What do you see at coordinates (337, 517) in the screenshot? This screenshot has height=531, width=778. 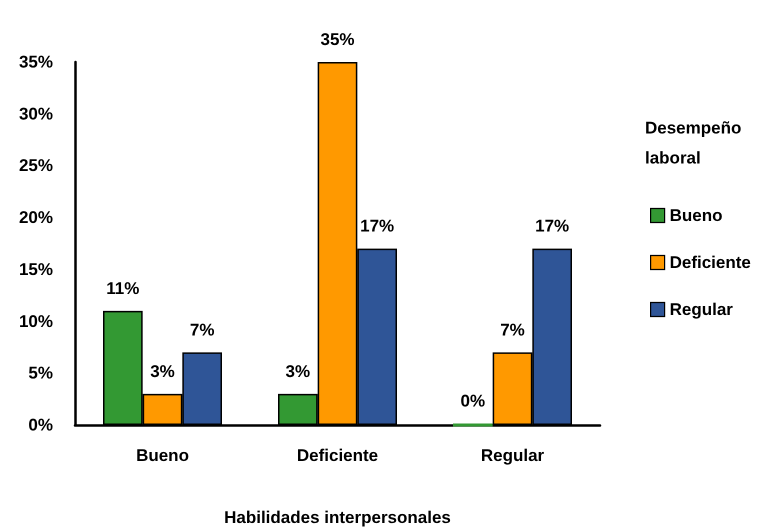 I see `x-axis-title: Habilidades interpersonales` at bounding box center [337, 517].